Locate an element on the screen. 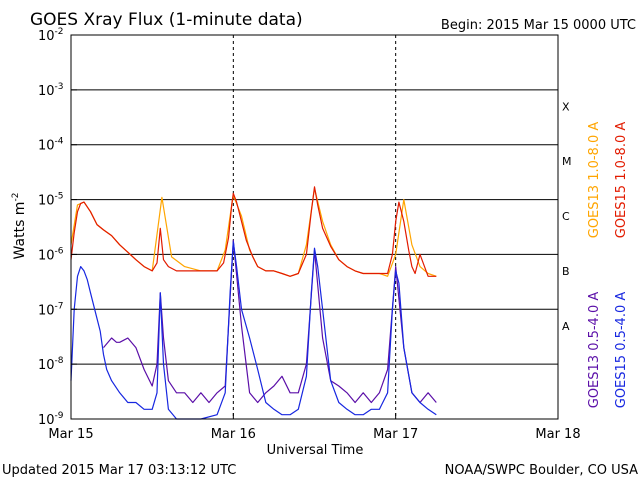 The width and height of the screenshot is (640, 480). chart-title: GOES Xray Flux (1-minute data) is located at coordinates (166, 20).